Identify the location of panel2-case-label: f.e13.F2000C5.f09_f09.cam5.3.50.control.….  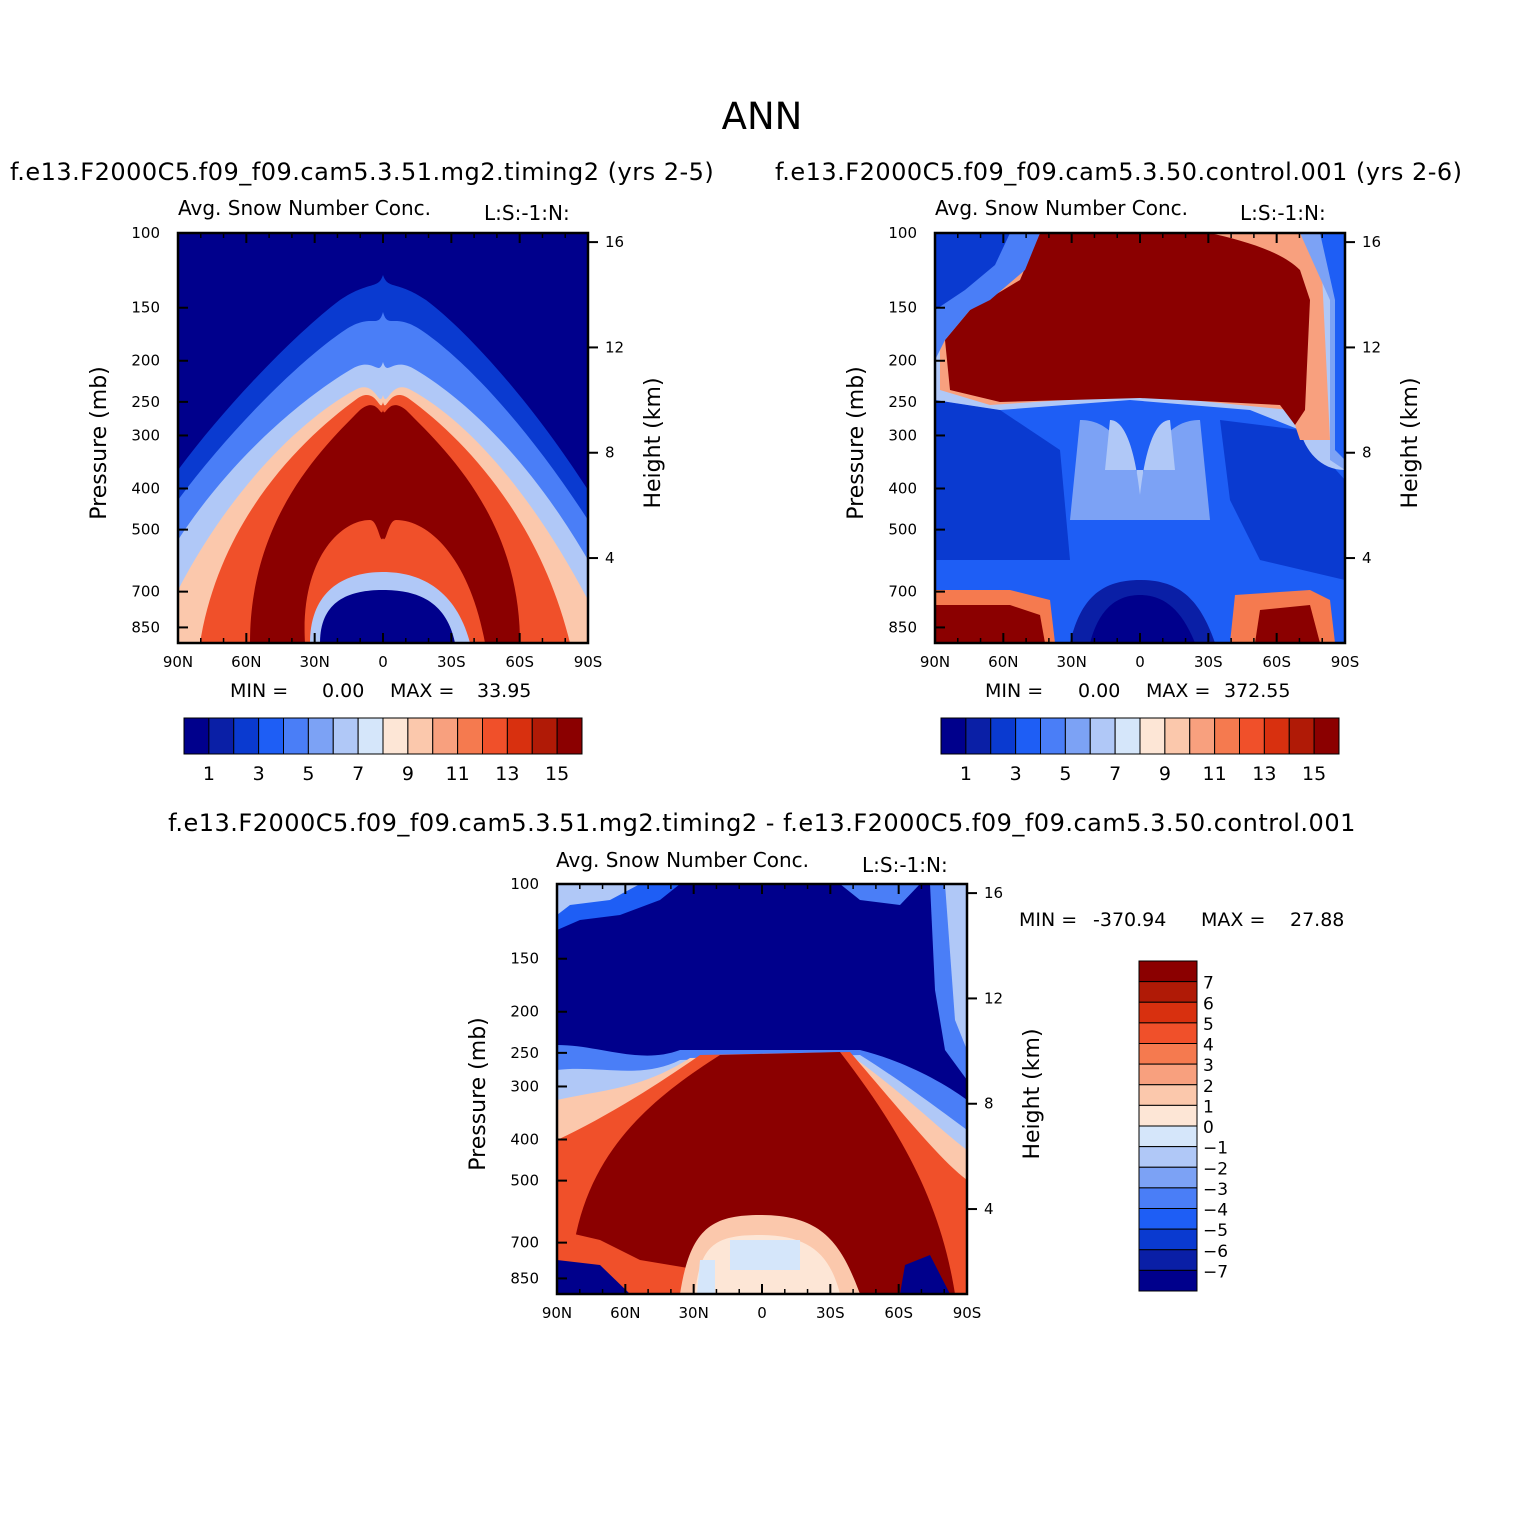
(1119, 172).